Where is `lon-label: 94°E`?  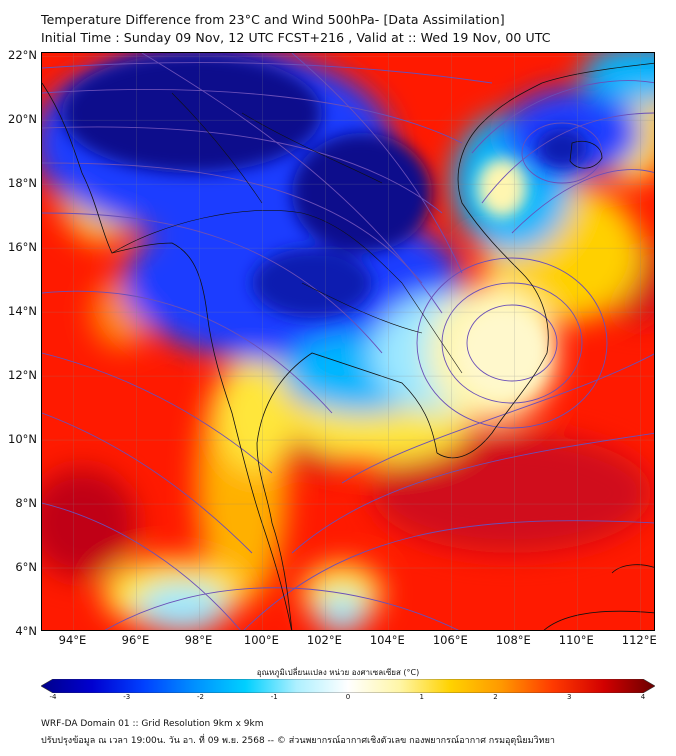
lon-label: 94°E is located at coordinates (72, 640).